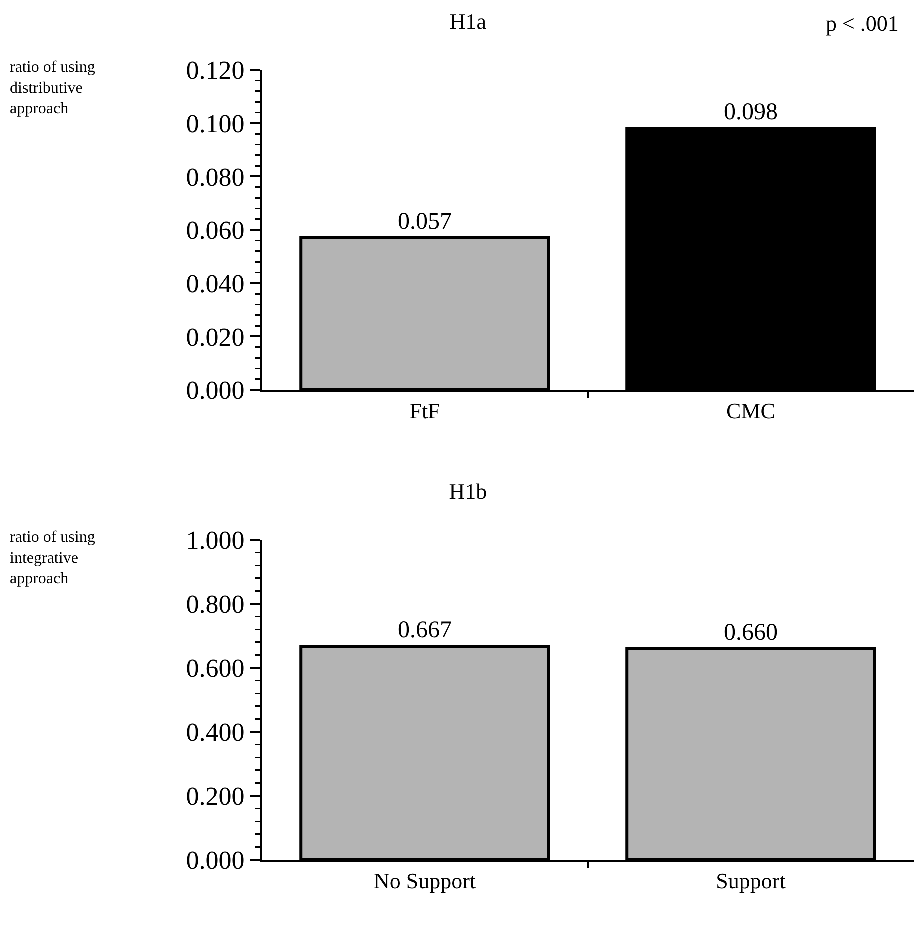  Describe the element at coordinates (215, 177) in the screenshot. I see `y-tick-label: 0.080` at that location.